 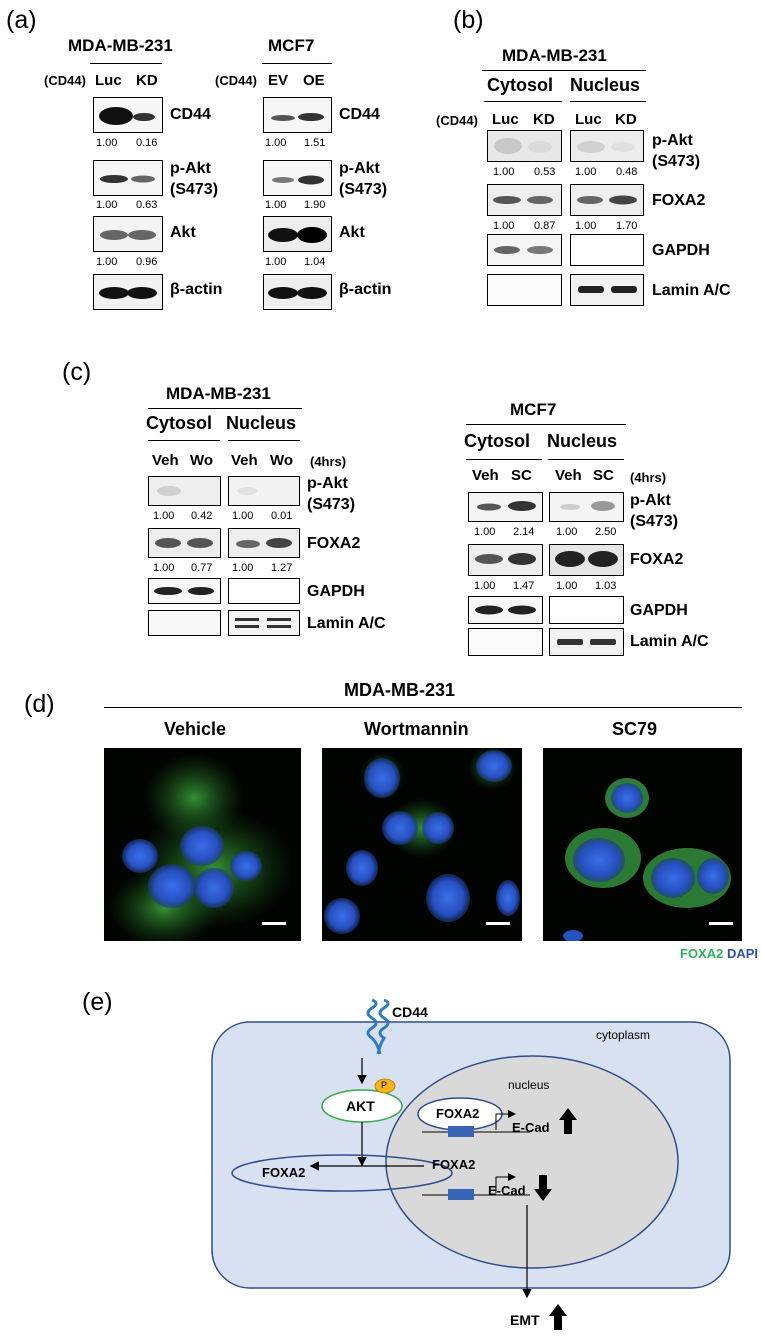 What do you see at coordinates (543, 1188) in the screenshot?
I see `down-arrow-icon` at bounding box center [543, 1188].